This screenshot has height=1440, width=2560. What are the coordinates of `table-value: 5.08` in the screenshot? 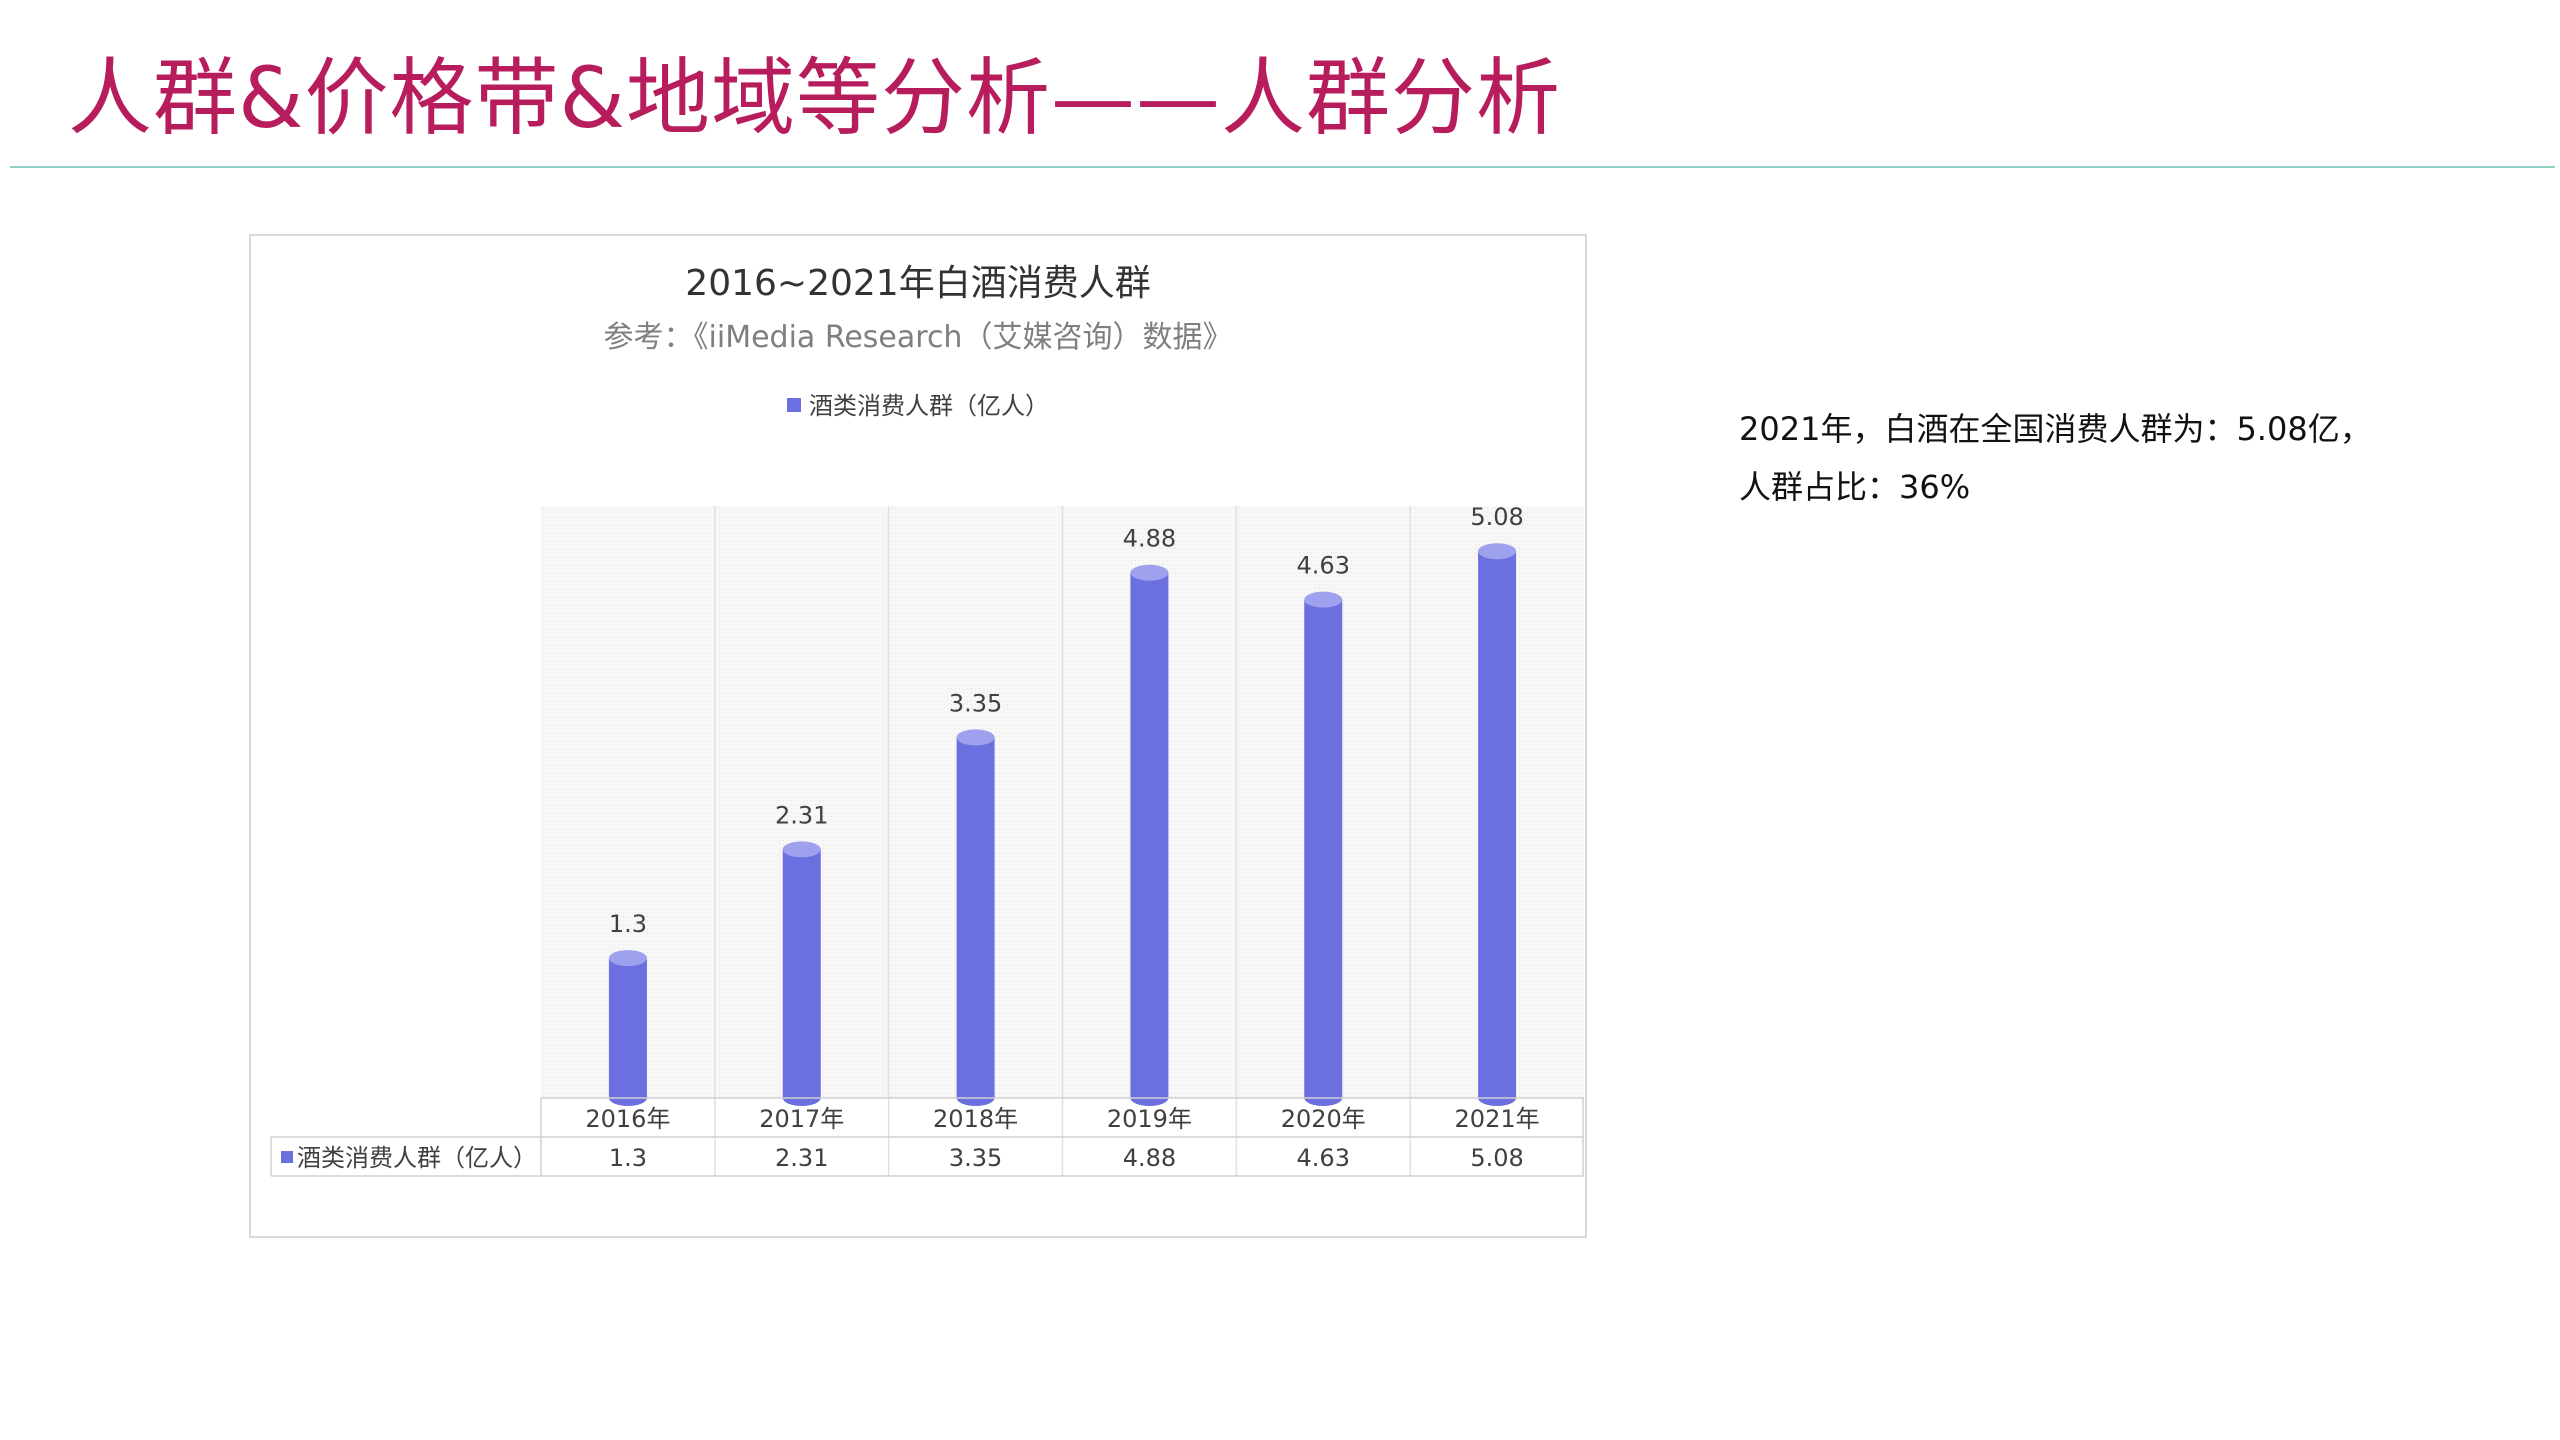 It's located at (1496, 1158).